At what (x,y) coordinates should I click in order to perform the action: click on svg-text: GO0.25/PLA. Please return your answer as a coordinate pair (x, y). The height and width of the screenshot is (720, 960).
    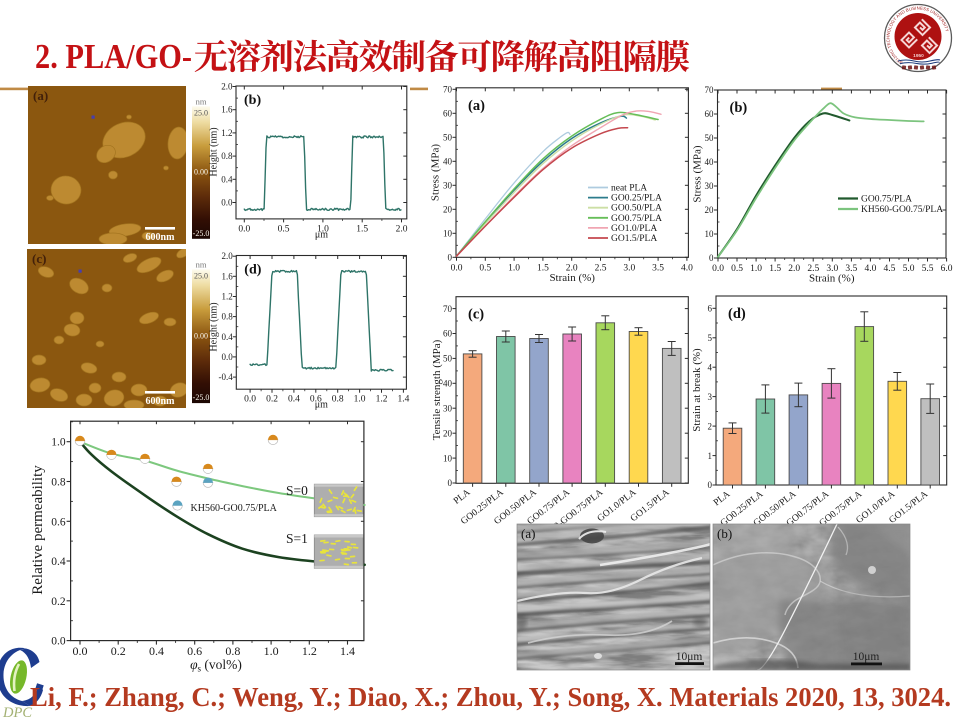
    Looking at the image, I should click on (636, 199).